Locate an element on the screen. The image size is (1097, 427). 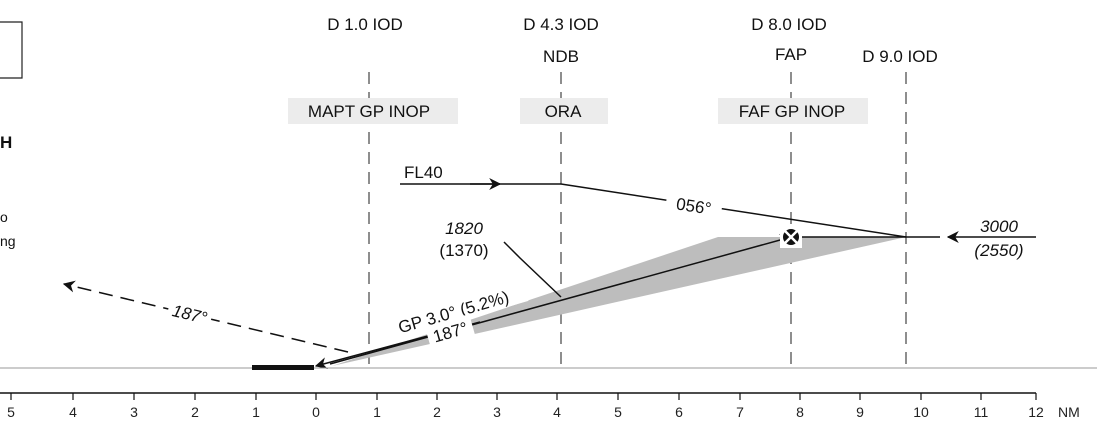
inbound-descent-line is located at coordinates (733, 210).